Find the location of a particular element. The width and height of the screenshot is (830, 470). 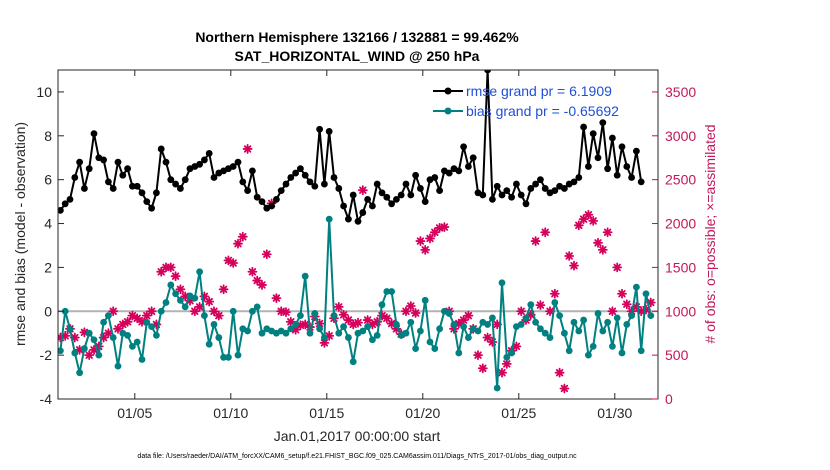

y2-tick-label: 2000 is located at coordinates (680, 224).